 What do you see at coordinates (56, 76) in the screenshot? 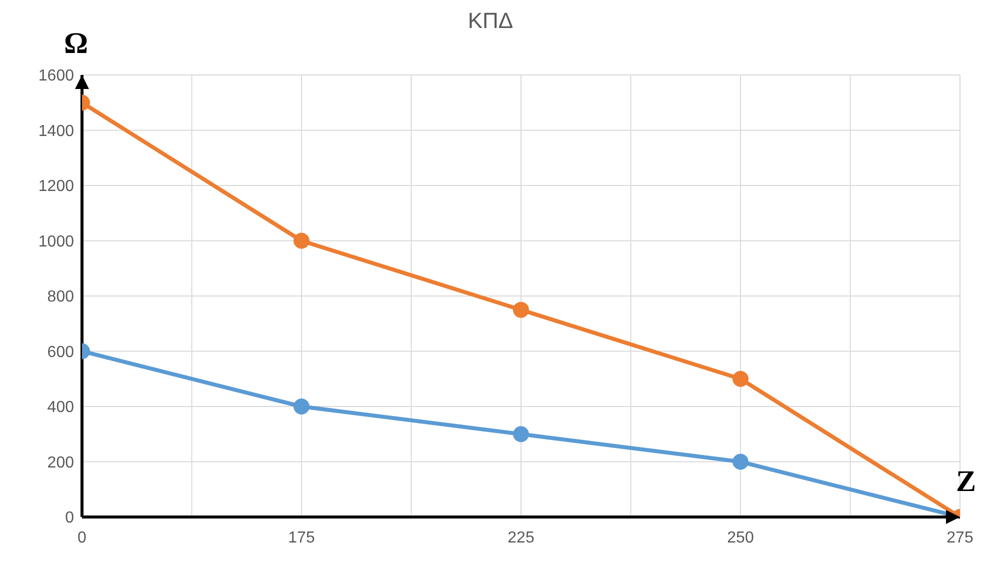
I see `y-tick-label: 1600` at bounding box center [56, 76].